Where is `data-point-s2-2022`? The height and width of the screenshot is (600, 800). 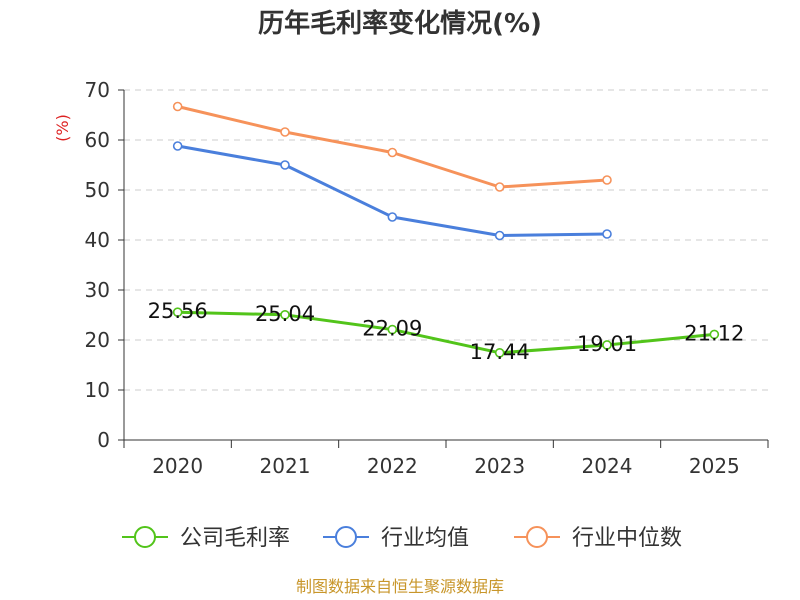
data-point-s2-2022 is located at coordinates (392, 152).